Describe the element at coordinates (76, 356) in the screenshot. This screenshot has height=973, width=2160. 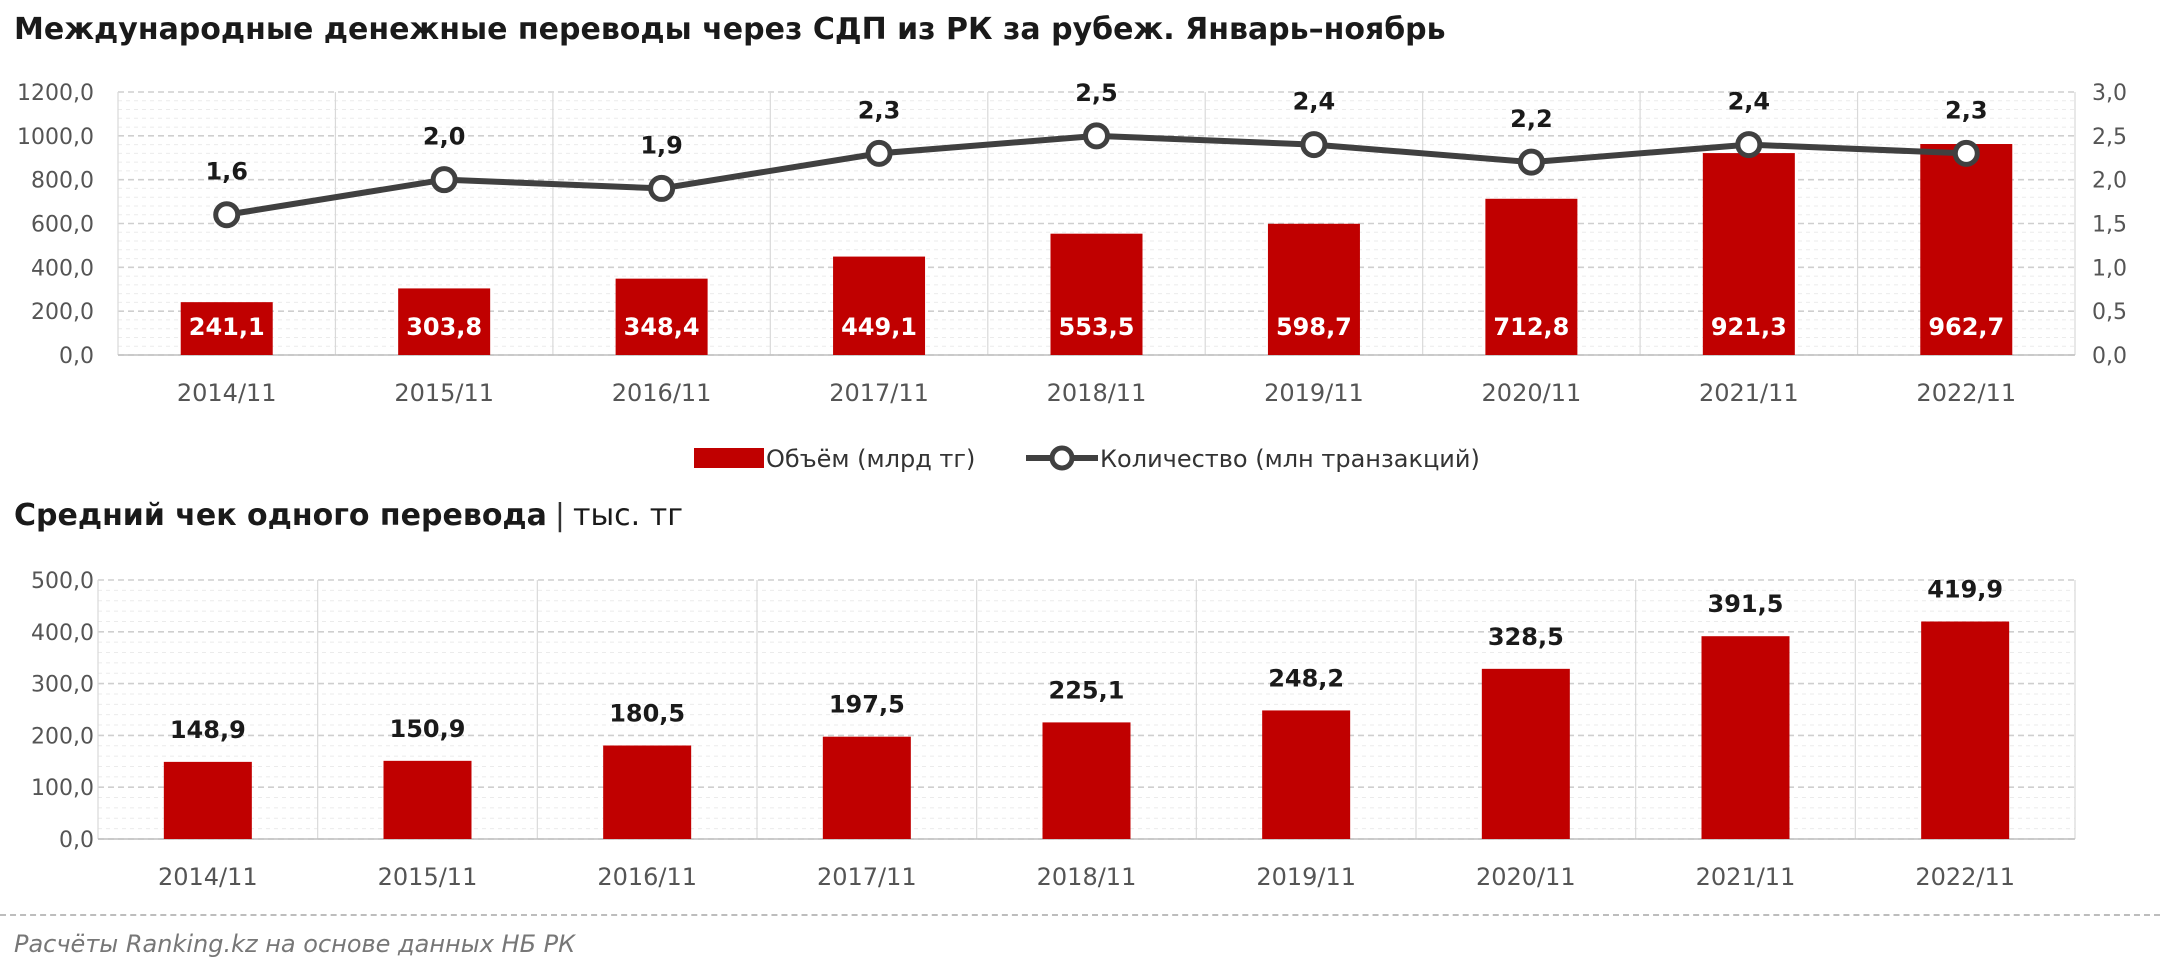
I see `y-left-tick-label: 0,0` at that location.